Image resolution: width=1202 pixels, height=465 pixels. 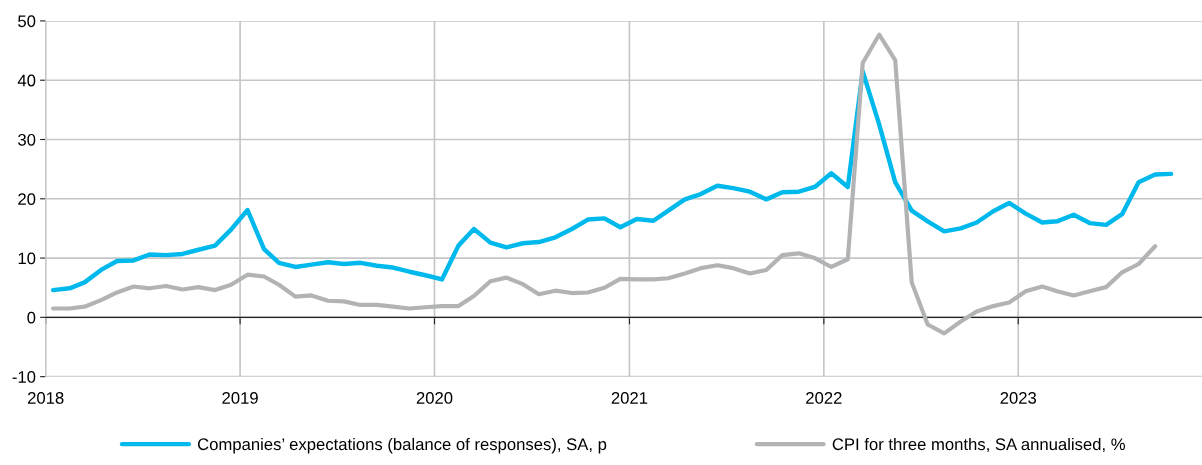 I want to click on x-tick-label: 2018, so click(x=45, y=398).